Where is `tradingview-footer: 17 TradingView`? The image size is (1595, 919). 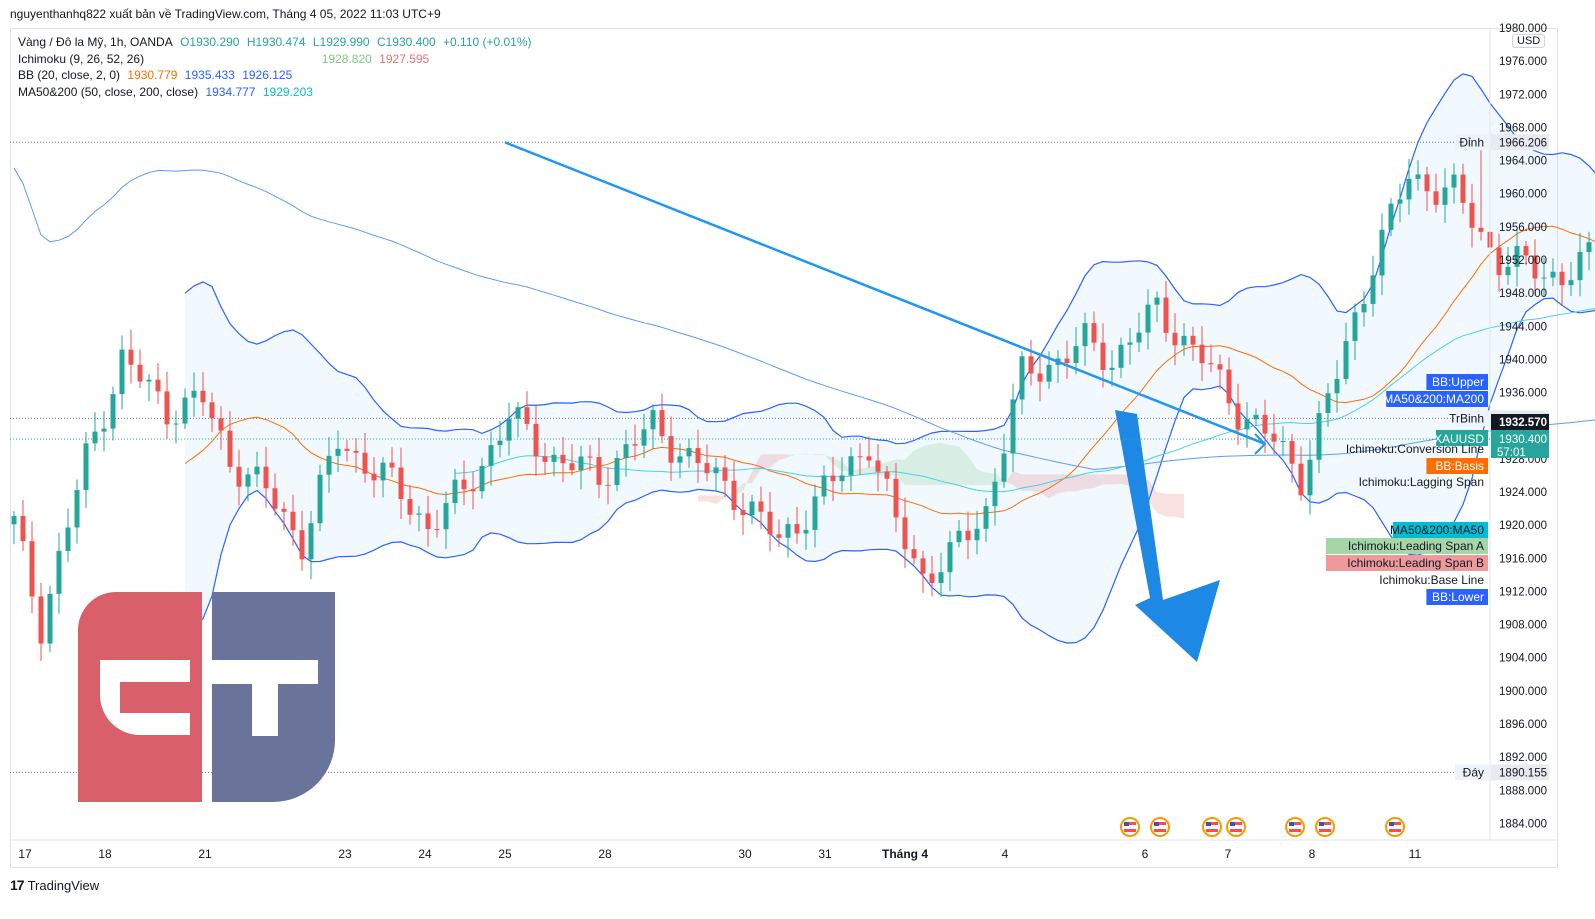 tradingview-footer: 17 TradingView is located at coordinates (54, 885).